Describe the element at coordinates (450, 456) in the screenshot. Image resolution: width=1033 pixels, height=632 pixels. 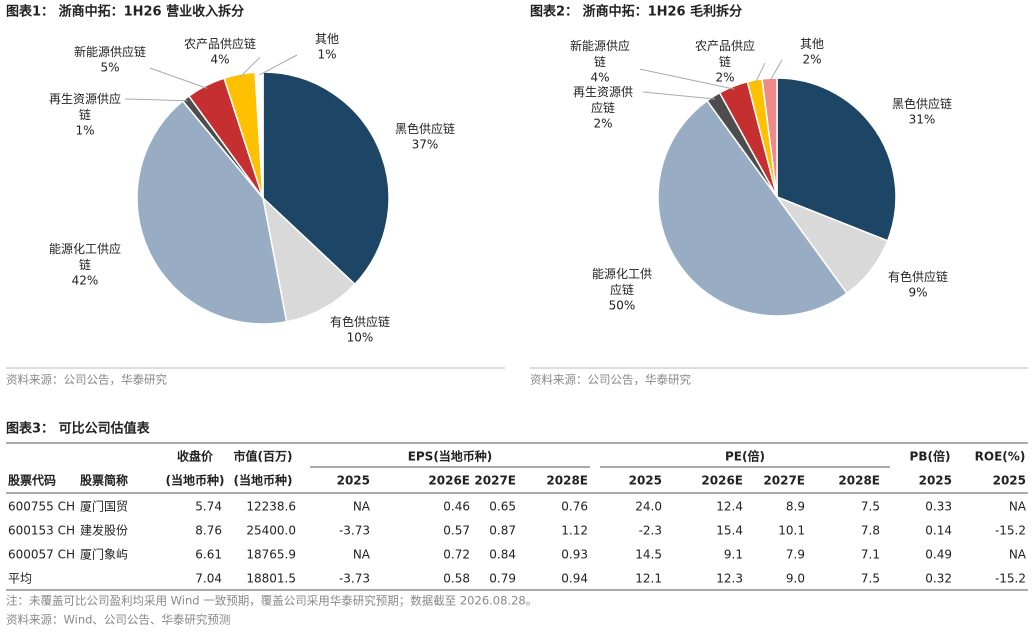
I see `column-group-header: EPS(当地币种)` at that location.